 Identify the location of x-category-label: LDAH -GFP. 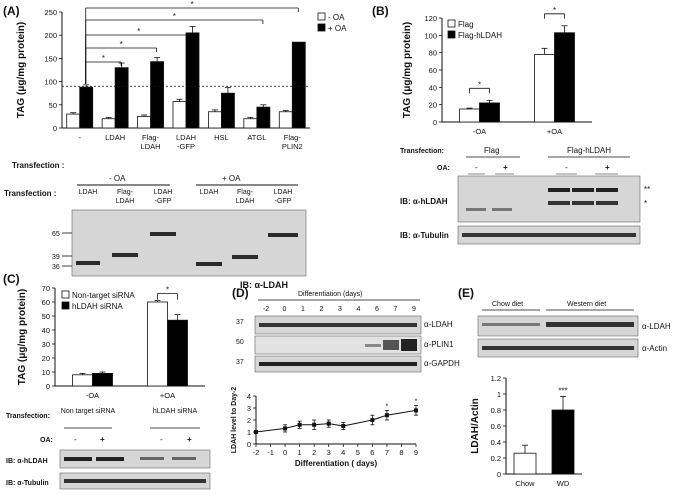
(186, 142).